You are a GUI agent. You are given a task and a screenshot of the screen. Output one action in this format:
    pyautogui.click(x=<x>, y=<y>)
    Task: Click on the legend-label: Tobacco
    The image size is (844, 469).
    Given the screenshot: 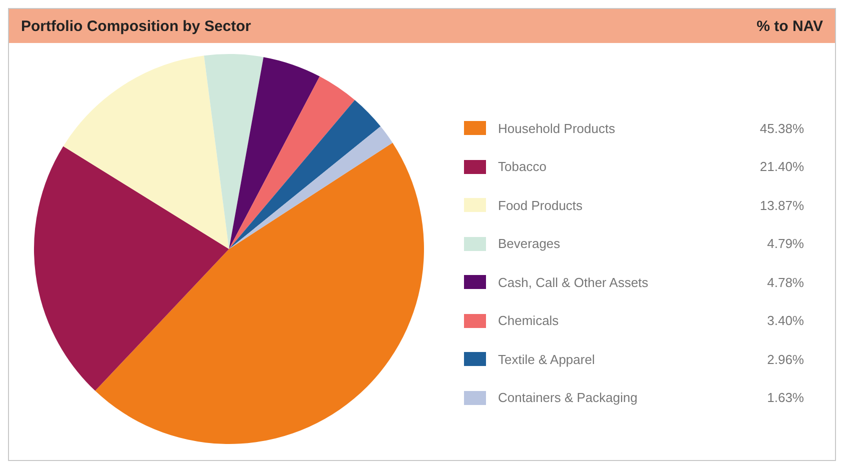 What is the action you would take?
    pyautogui.click(x=523, y=166)
    